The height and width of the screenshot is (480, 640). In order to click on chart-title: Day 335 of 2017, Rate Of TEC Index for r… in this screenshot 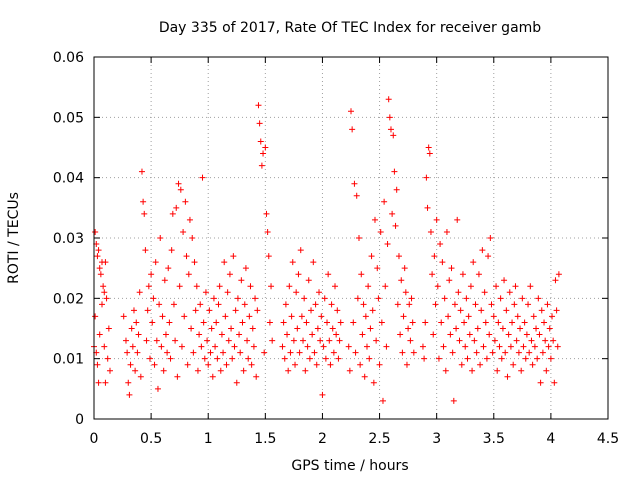, I will do `click(350, 28)`.